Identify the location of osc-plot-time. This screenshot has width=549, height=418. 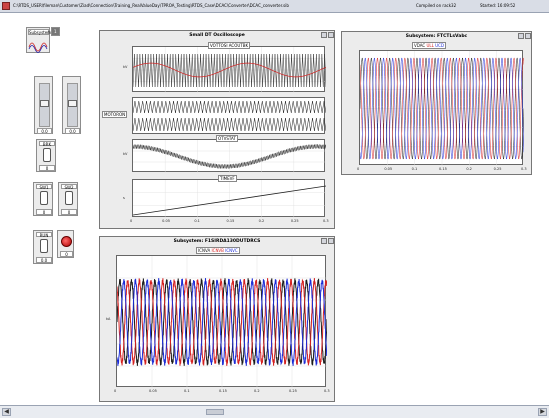
(229, 198).